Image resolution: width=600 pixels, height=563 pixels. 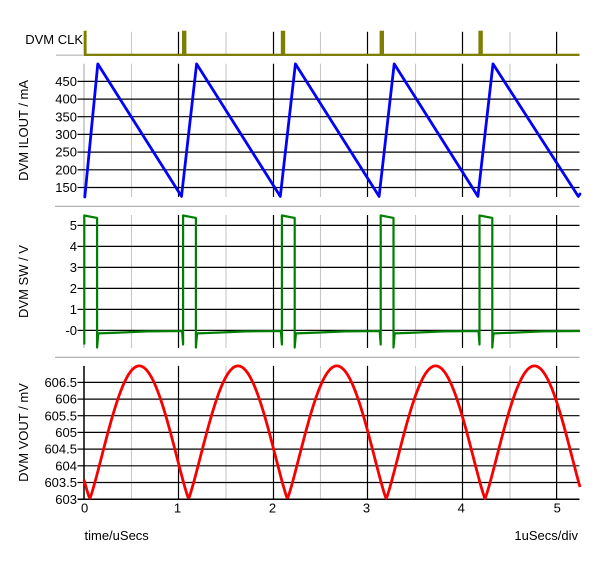 What do you see at coordinates (66, 499) in the screenshot?
I see `svg-text: 603` at bounding box center [66, 499].